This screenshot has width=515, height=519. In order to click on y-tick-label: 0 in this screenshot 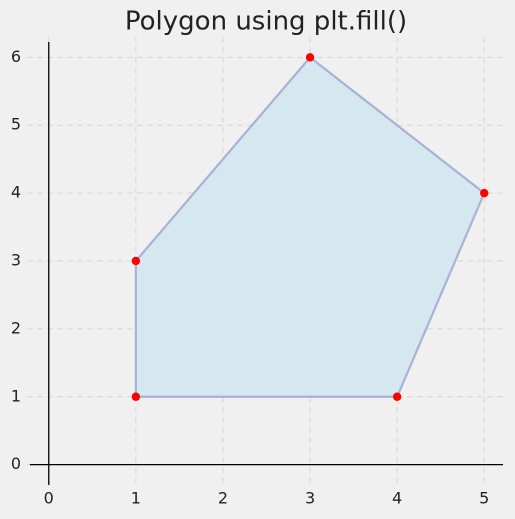, I will do `click(16, 463)`.